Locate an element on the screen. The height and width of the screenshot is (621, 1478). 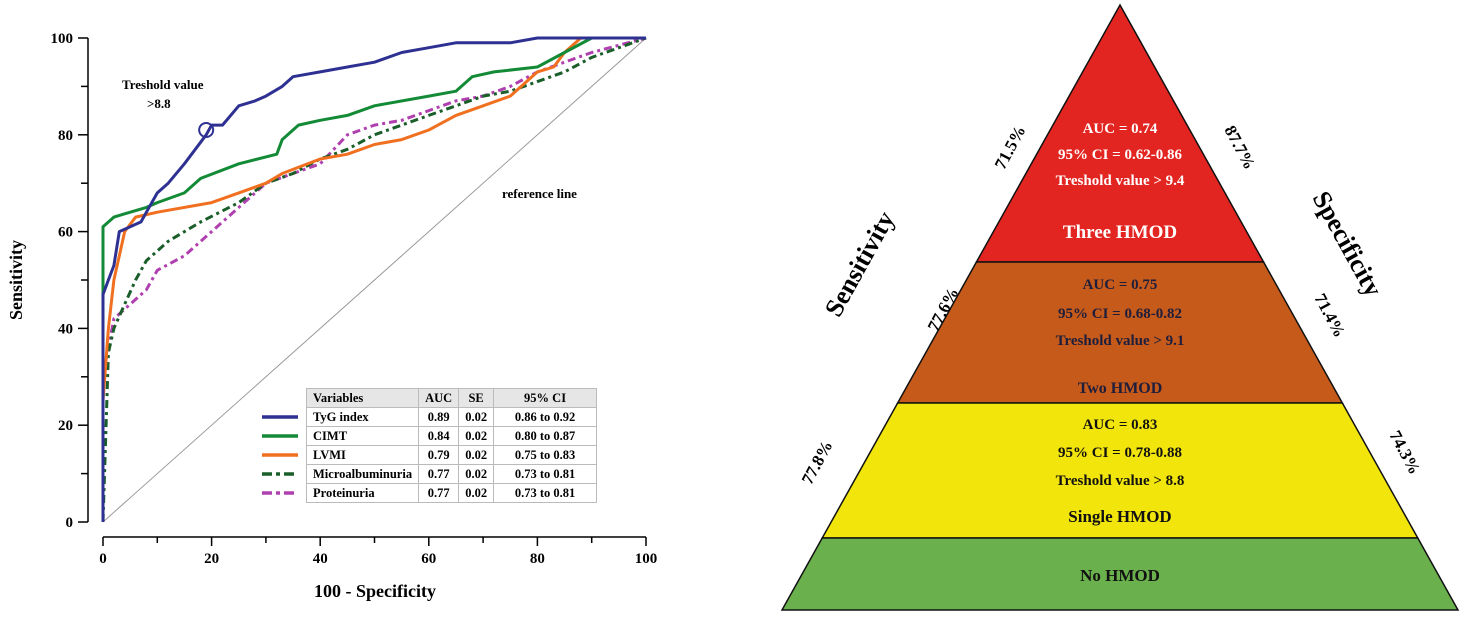
level-label: No HMOD is located at coordinates (1120, 575).